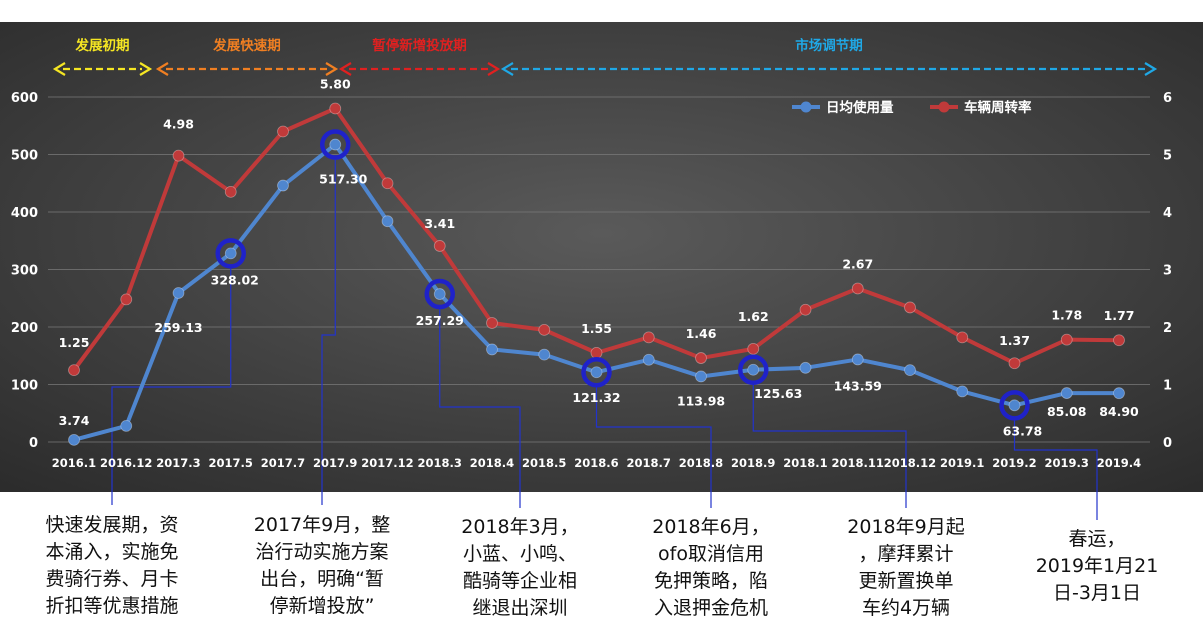 The width and height of the screenshot is (1203, 642). What do you see at coordinates (649, 463) in the screenshot?
I see `x-tick-label: 2018.7` at bounding box center [649, 463].